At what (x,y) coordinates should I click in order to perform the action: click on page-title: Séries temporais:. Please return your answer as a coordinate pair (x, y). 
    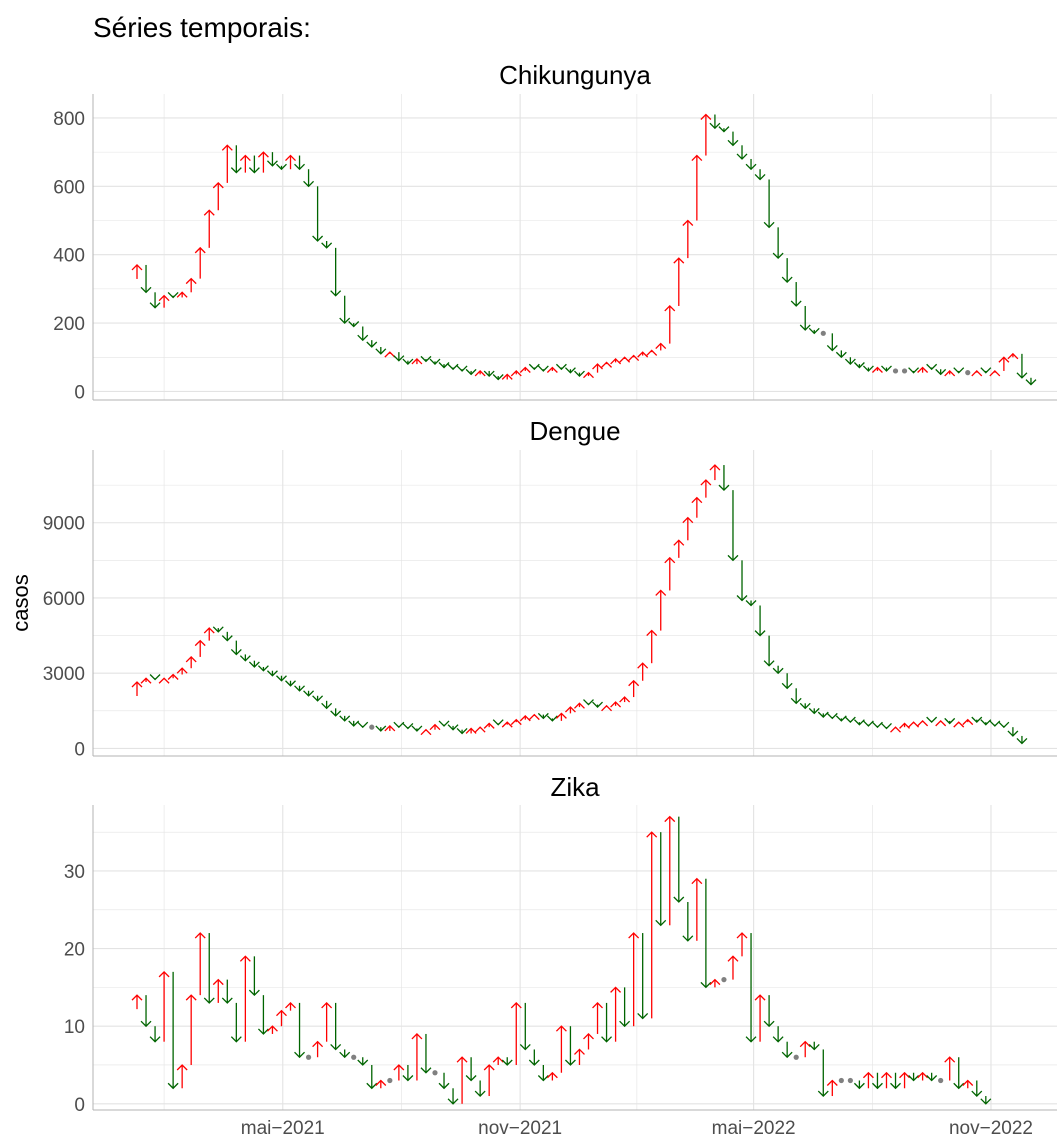
    Looking at the image, I should click on (202, 27).